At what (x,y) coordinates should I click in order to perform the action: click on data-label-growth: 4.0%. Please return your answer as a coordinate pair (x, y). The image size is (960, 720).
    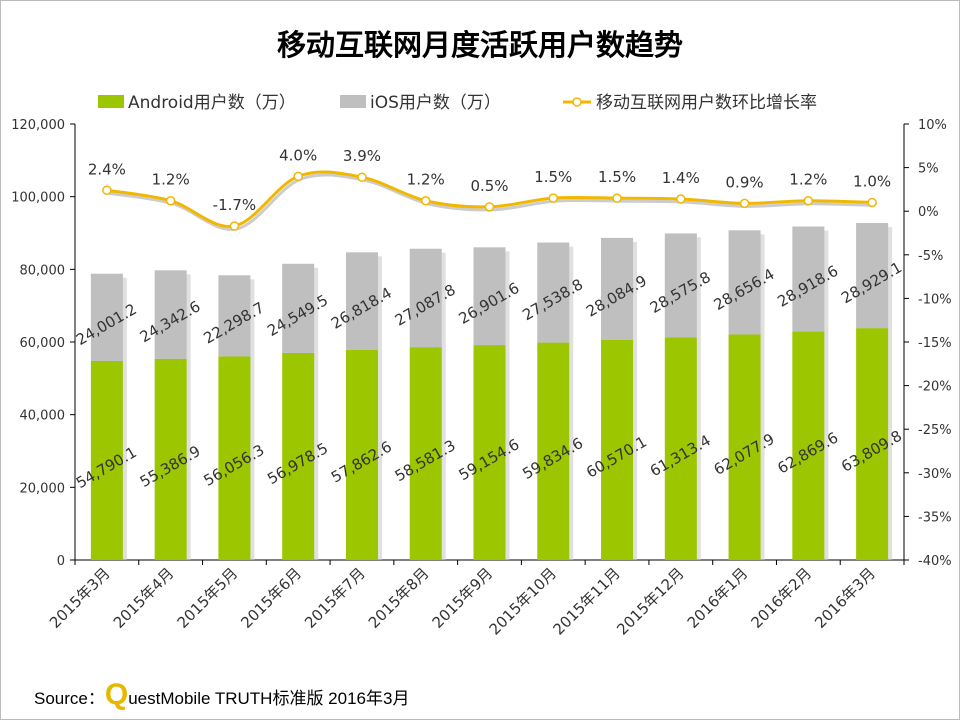
    Looking at the image, I should click on (298, 155).